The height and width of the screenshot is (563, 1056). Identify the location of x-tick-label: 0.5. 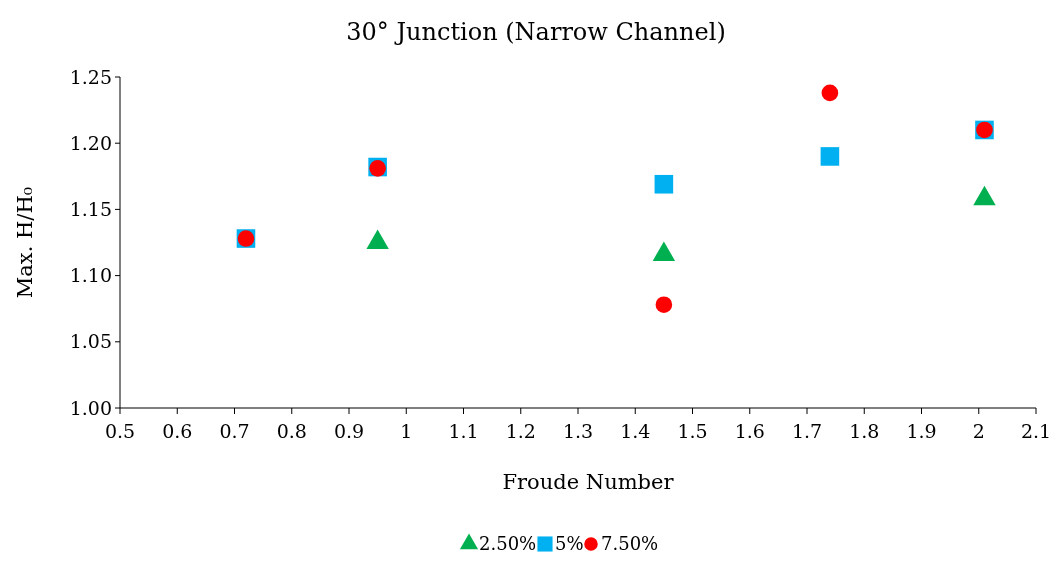
(120, 431).